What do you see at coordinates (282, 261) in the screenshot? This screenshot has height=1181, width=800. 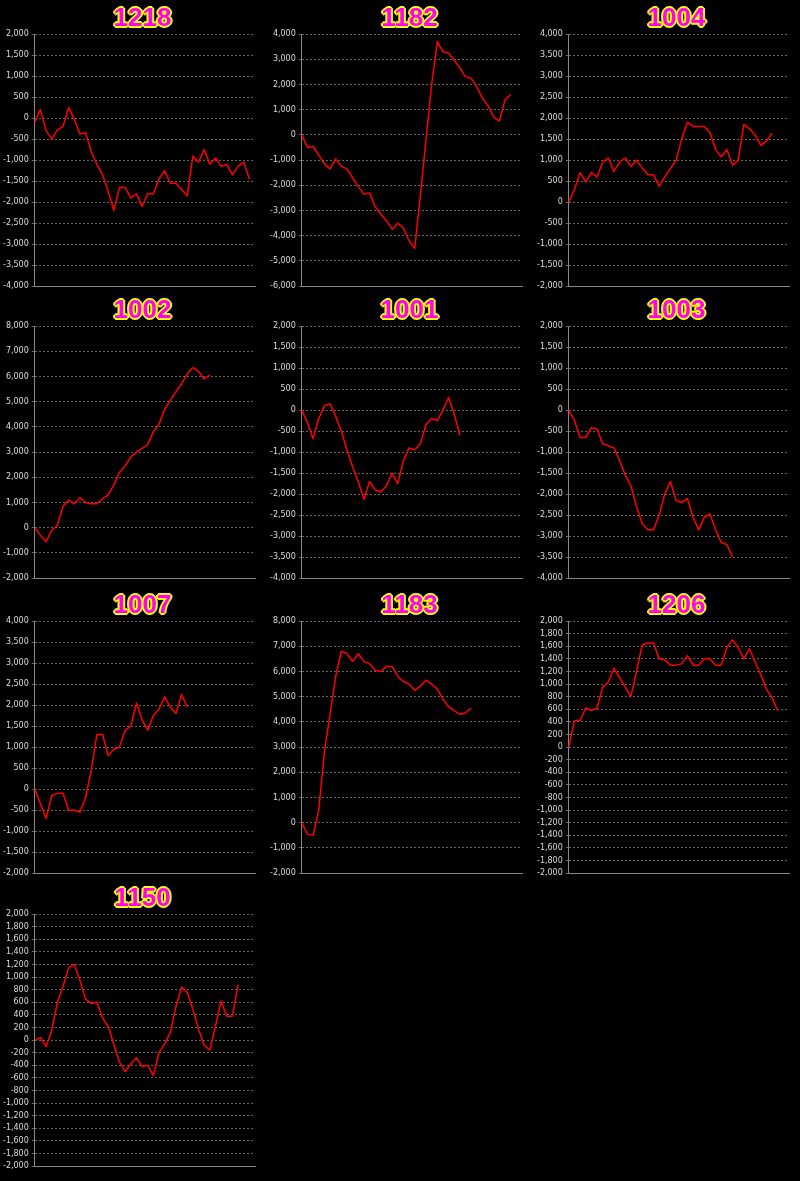 I see `y-tick-label: -5,000` at bounding box center [282, 261].